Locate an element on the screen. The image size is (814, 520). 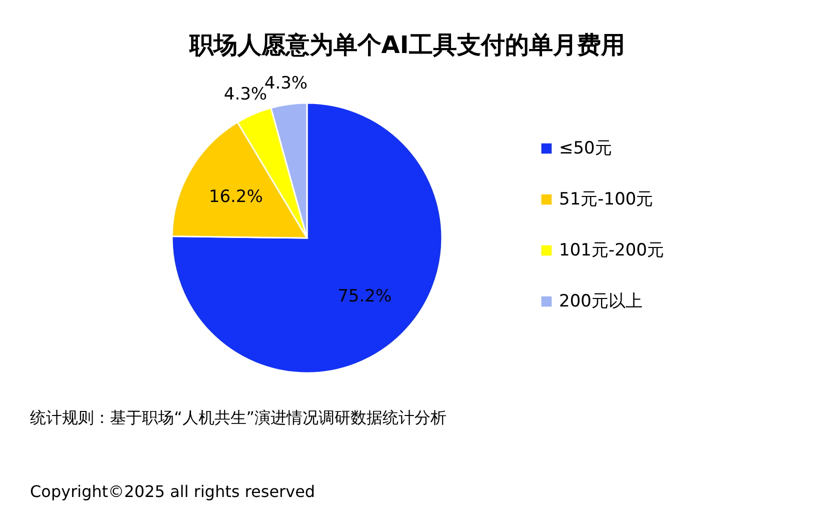
legend-label: 200元以上 is located at coordinates (600, 302).